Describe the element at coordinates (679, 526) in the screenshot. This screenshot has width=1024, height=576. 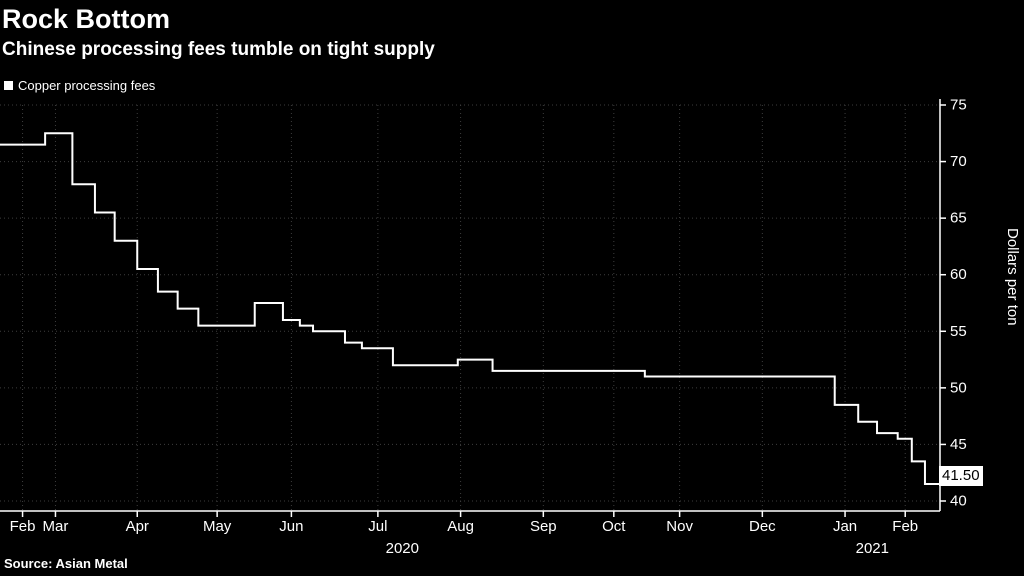
I see `x-tick-label: Nov` at that location.